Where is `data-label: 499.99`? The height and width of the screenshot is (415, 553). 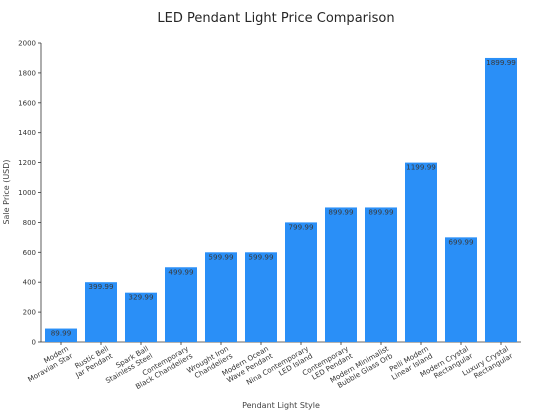
data-label: 499.99 is located at coordinates (181, 271).